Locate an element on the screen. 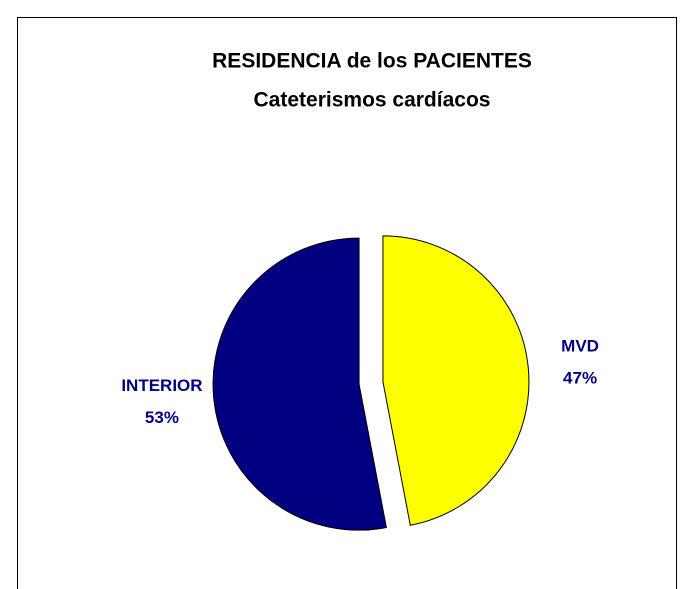 The width and height of the screenshot is (693, 589). slice-value-label: 53% is located at coordinates (162, 417).